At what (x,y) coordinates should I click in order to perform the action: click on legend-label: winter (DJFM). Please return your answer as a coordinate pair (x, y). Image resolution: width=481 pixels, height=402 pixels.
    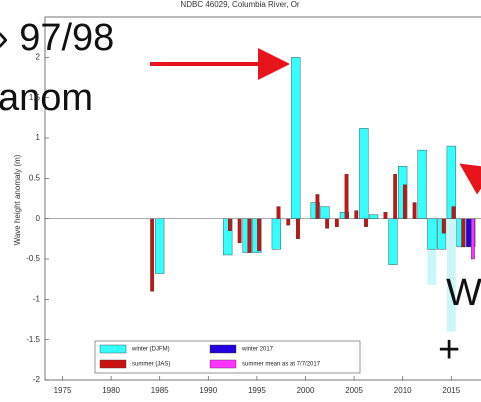
    Looking at the image, I should click on (150, 350).